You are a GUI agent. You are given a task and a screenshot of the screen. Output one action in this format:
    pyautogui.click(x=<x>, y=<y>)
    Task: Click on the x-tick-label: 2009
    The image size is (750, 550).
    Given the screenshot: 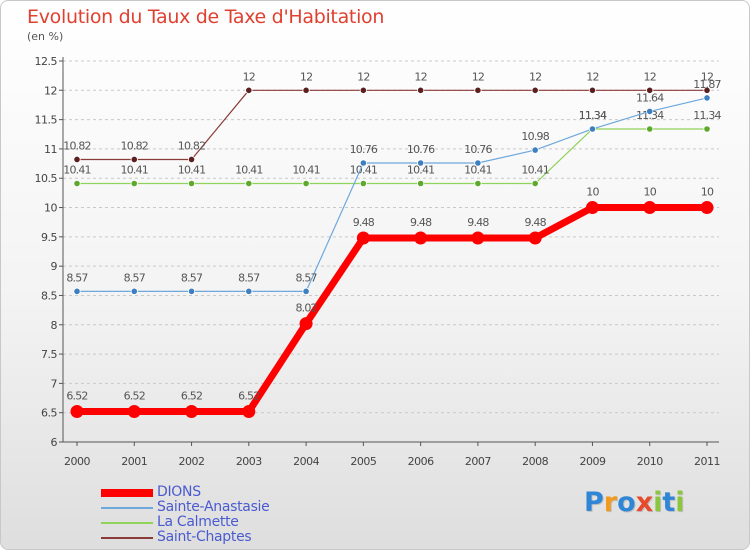 What is the action you would take?
    pyautogui.click(x=592, y=461)
    